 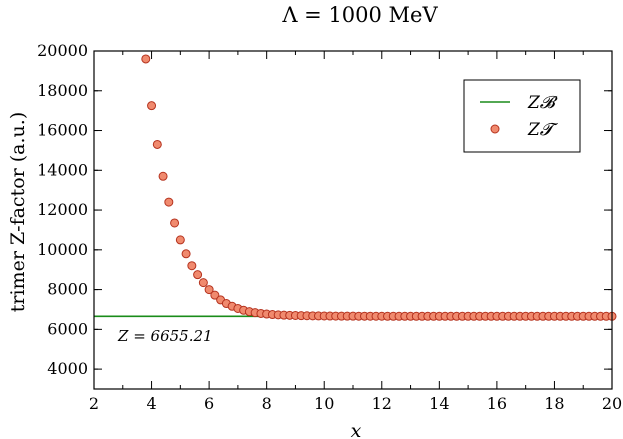 I want to click on x-tick-label: 4, so click(x=151, y=403).